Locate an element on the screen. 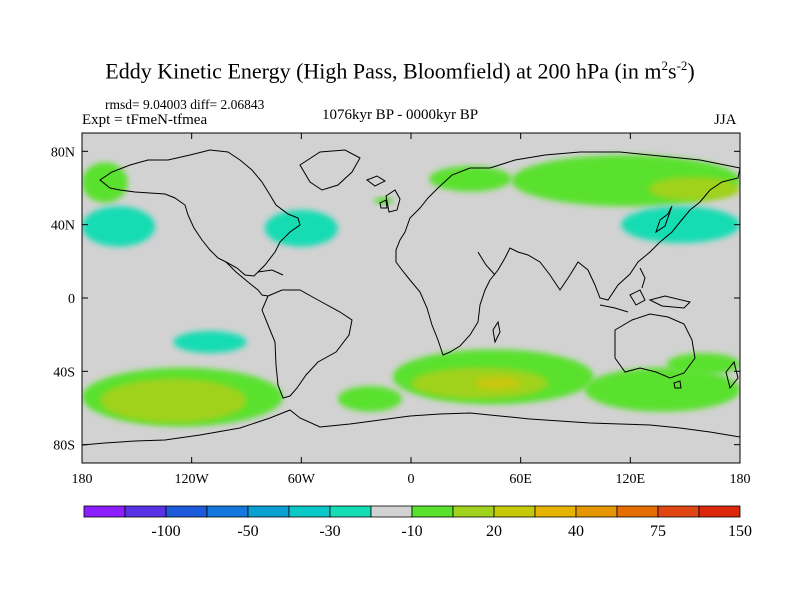  colorbar-label: 20 is located at coordinates (494, 531).